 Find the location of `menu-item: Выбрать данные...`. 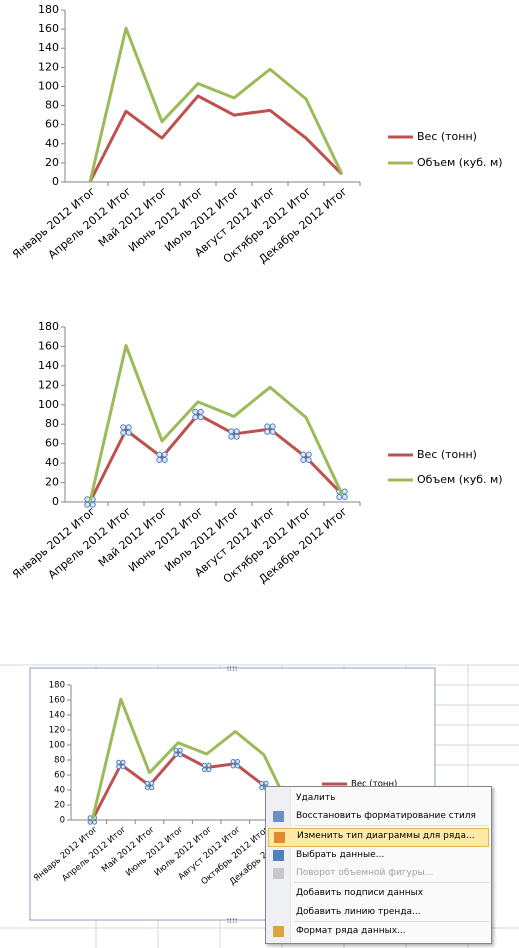

menu-item: Выбрать данные... is located at coordinates (378, 855).